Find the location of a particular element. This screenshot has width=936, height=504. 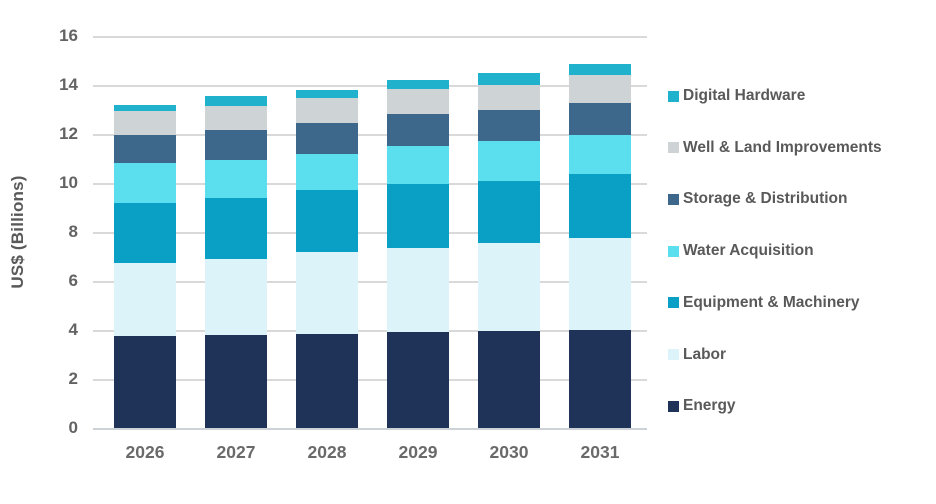

bar-segment-energy-2031 is located at coordinates (600, 379).